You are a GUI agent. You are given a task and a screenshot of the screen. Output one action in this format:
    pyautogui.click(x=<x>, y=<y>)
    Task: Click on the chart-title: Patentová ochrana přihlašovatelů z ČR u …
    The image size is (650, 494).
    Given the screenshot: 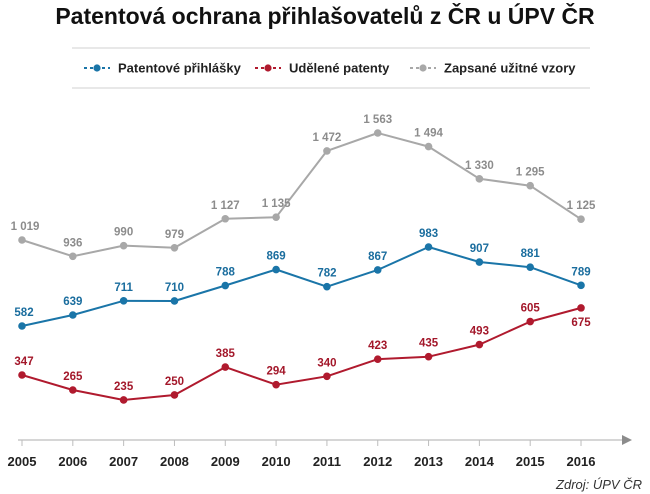 What is the action you would take?
    pyautogui.click(x=325, y=15)
    